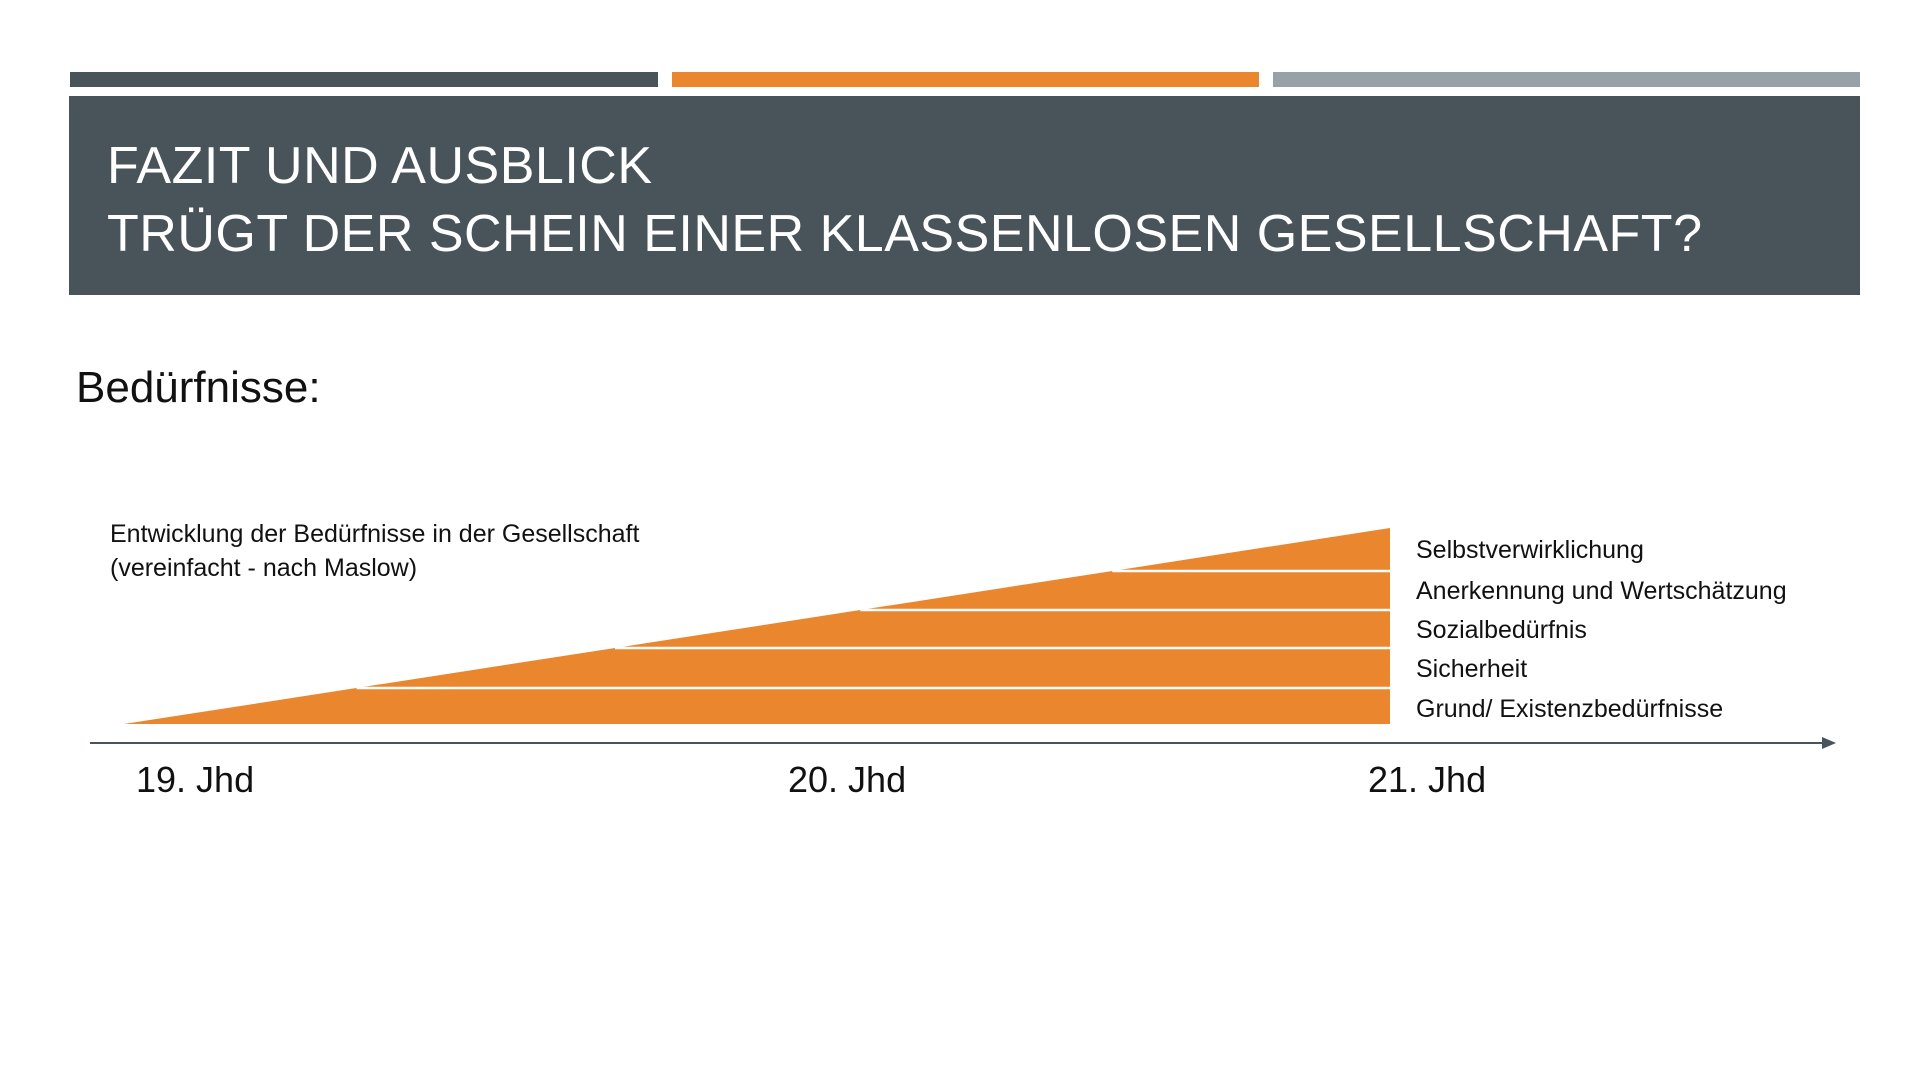 This screenshot has width=1920, height=1080. What do you see at coordinates (198, 387) in the screenshot?
I see `subtitle: Bedürfnisse:` at bounding box center [198, 387].